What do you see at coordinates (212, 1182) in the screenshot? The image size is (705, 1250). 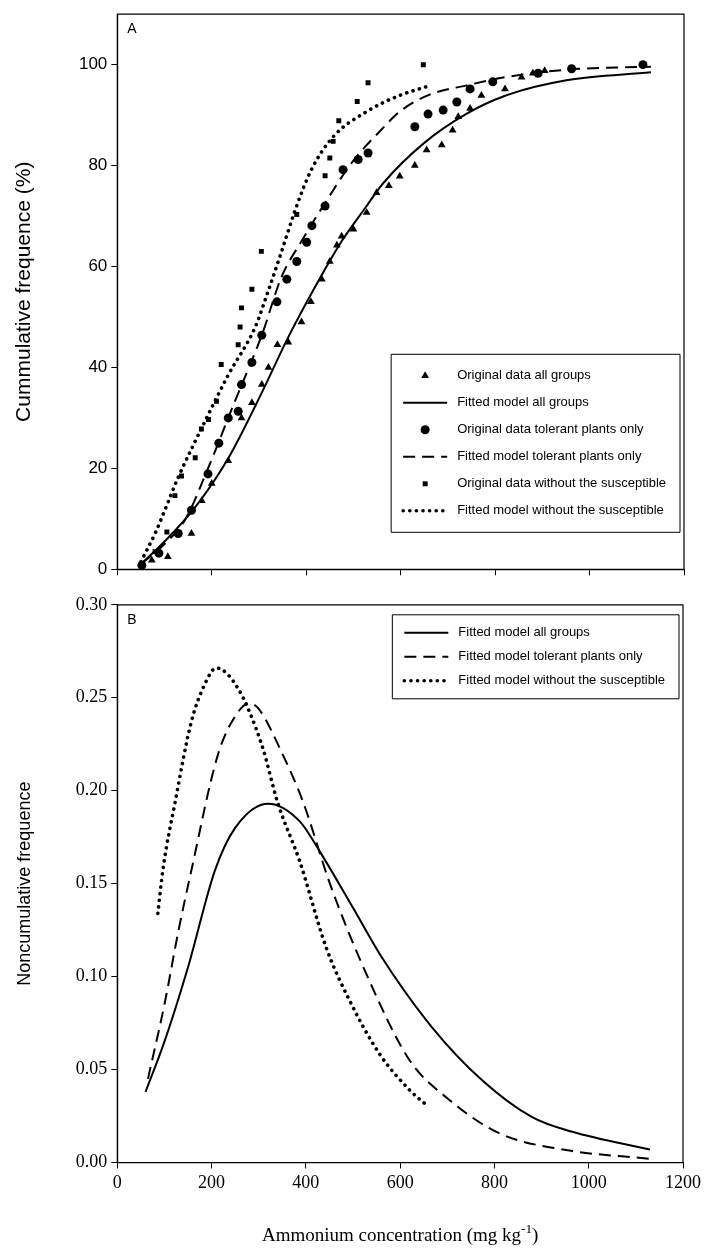 I see `x-tick-label: 200` at bounding box center [212, 1182].